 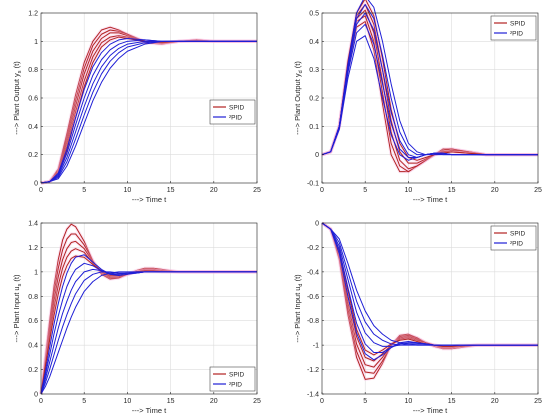 What do you see at coordinates (313, 272) in the screenshot?
I see `y-tick-label: -0.4` at bounding box center [313, 272].